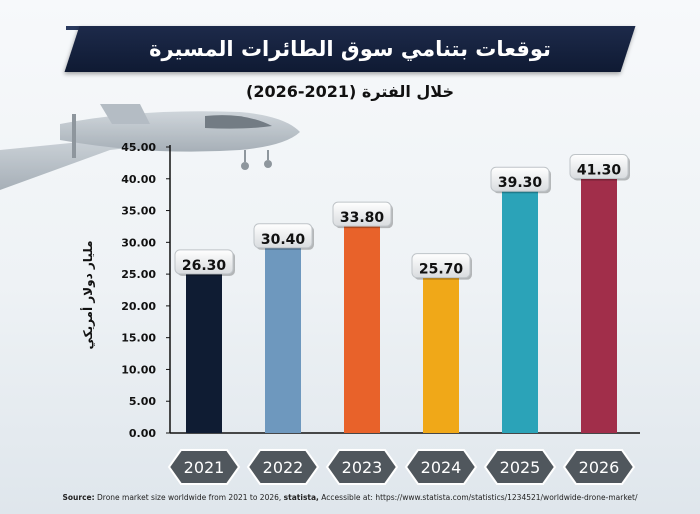 The width and height of the screenshot is (700, 514). What do you see at coordinates (138, 274) in the screenshot?
I see `y-tick-label: 25.00` at bounding box center [138, 274].